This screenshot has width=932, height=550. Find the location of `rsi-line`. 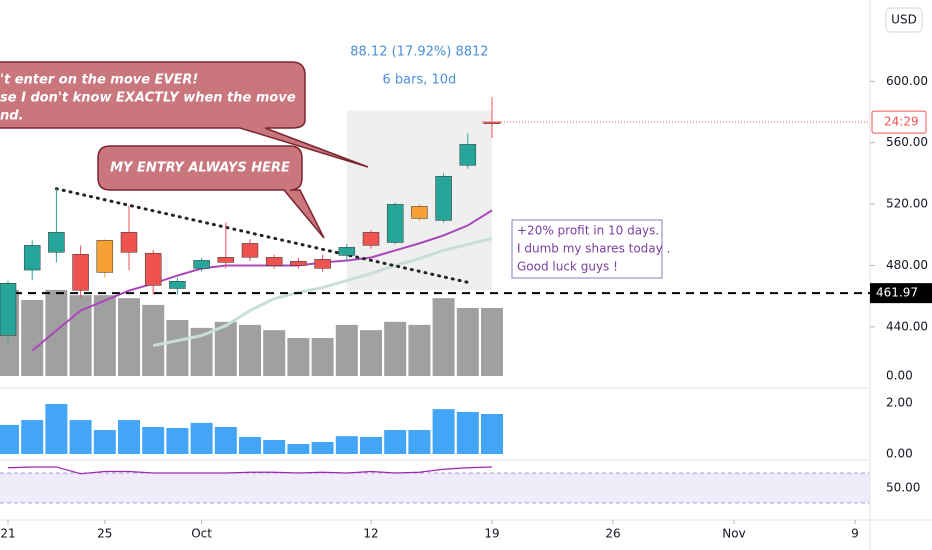

rsi-line is located at coordinates (250, 470).